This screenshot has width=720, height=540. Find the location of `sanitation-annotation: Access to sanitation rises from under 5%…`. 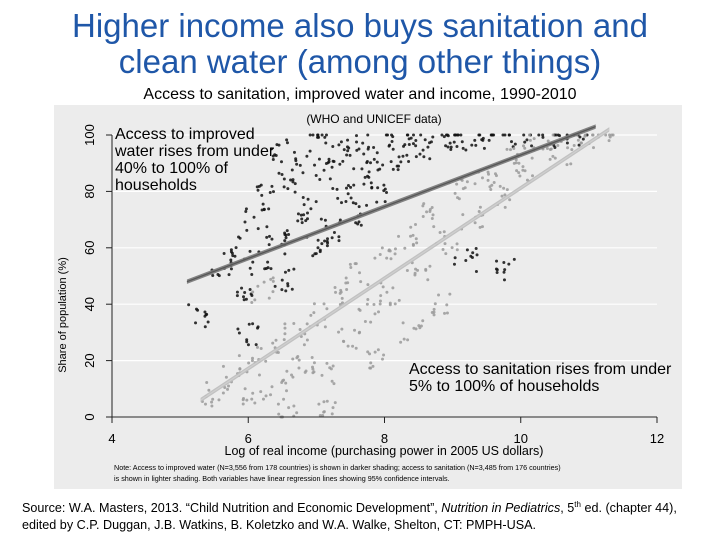

sanitation-annotation: Access to sanitation rises from under 5%… is located at coordinates (540, 378).